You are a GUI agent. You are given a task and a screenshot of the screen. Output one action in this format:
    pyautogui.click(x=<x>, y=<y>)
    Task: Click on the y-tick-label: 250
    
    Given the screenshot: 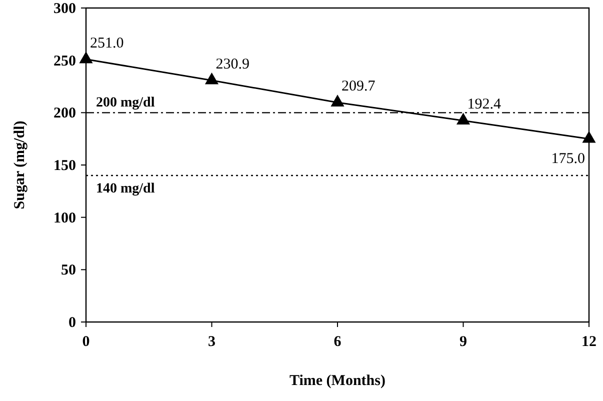 What is the action you would take?
    pyautogui.click(x=65, y=61)
    